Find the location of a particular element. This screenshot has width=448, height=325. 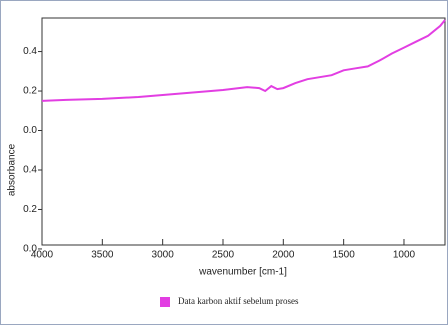

x-tick-label: 3000 is located at coordinates (163, 255).